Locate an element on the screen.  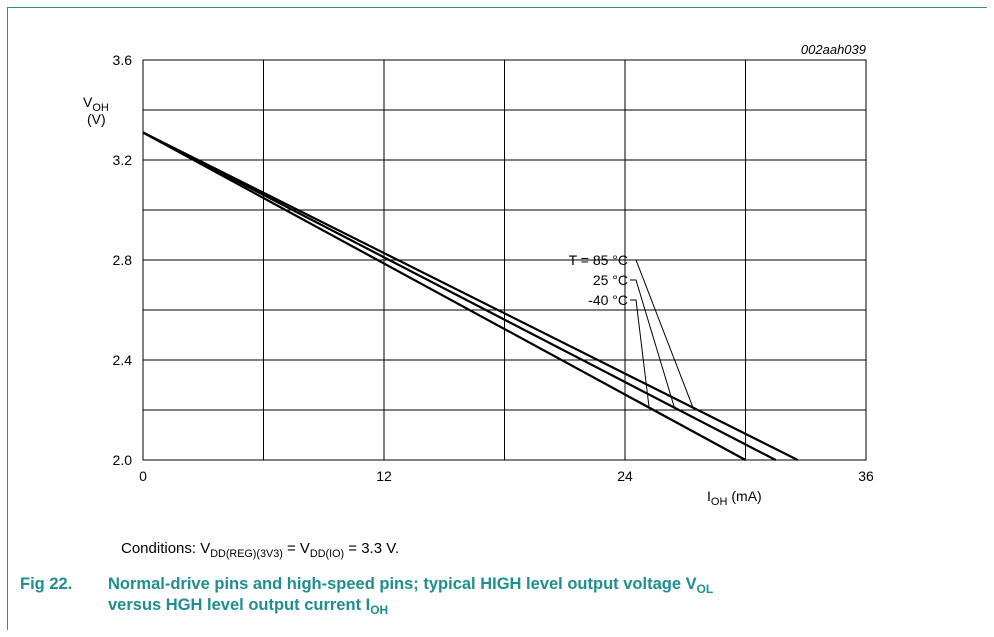
y-tick-label: 2.4 is located at coordinates (123, 360).